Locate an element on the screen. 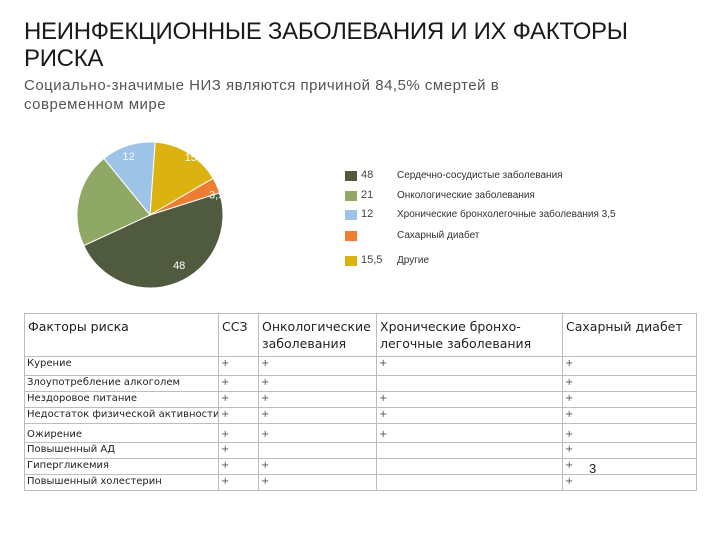  risk-factor-cell: Ожирение is located at coordinates (121, 433).